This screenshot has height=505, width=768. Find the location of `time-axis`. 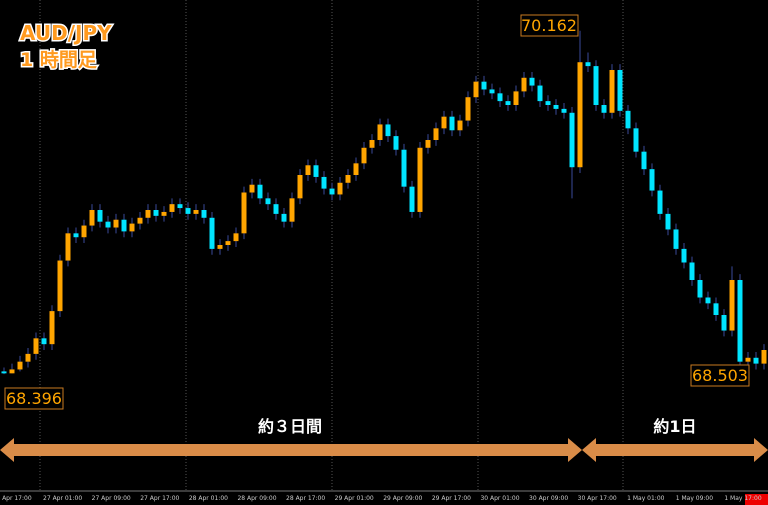

time-axis is located at coordinates (384, 497).